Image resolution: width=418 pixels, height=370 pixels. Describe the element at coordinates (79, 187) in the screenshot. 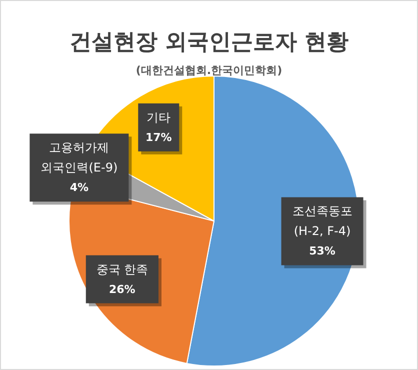

I see `data-label: 4%` at that location.